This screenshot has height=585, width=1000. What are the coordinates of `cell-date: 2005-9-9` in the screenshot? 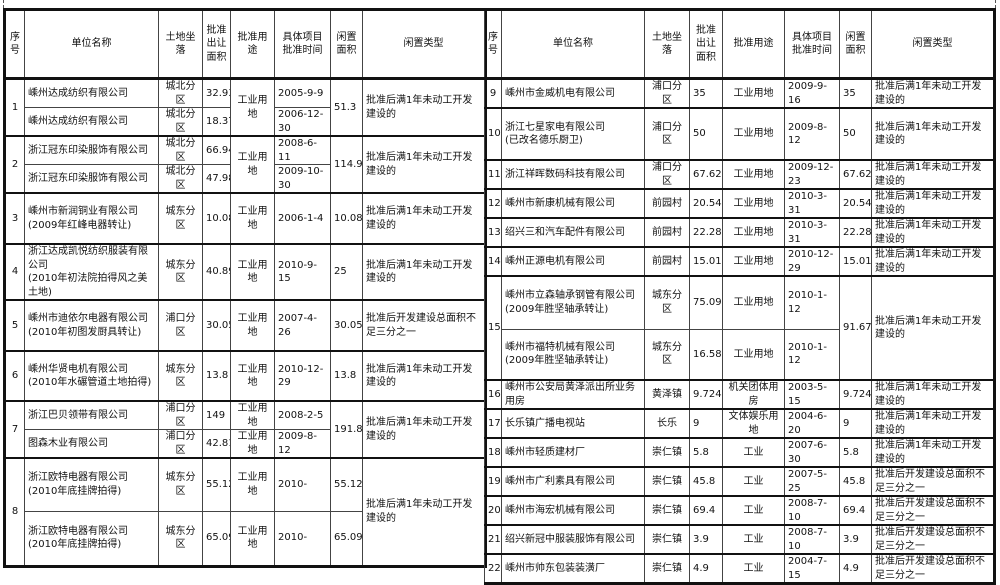 It's located at (302, 92).